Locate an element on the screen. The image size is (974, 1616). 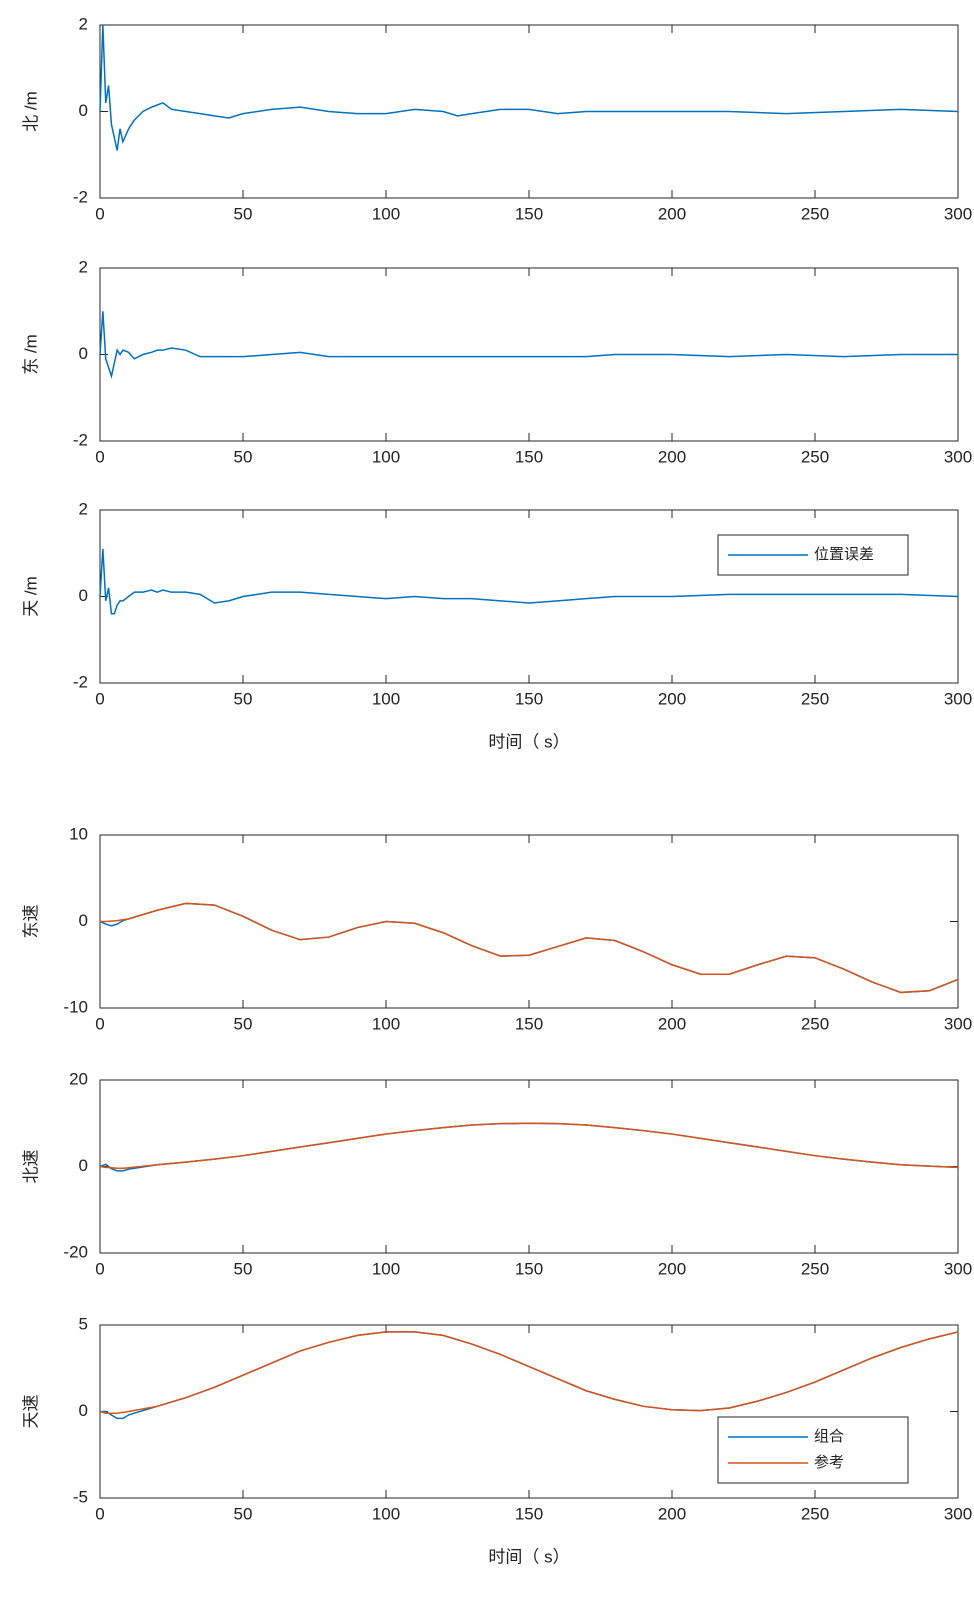
legend: 位置误差 is located at coordinates (813, 555).